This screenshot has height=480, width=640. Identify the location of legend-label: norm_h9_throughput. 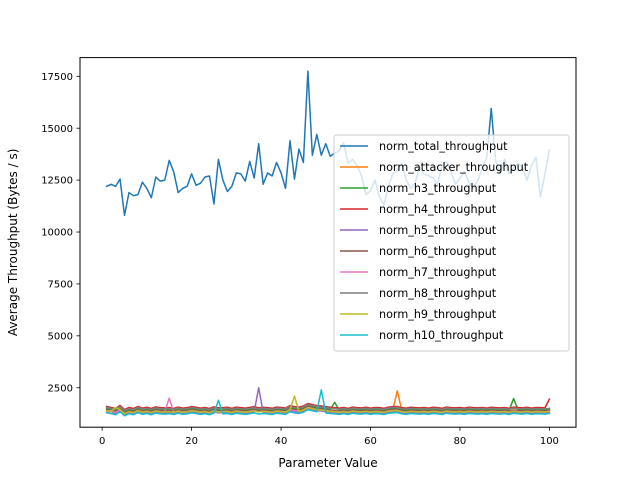
(438, 314).